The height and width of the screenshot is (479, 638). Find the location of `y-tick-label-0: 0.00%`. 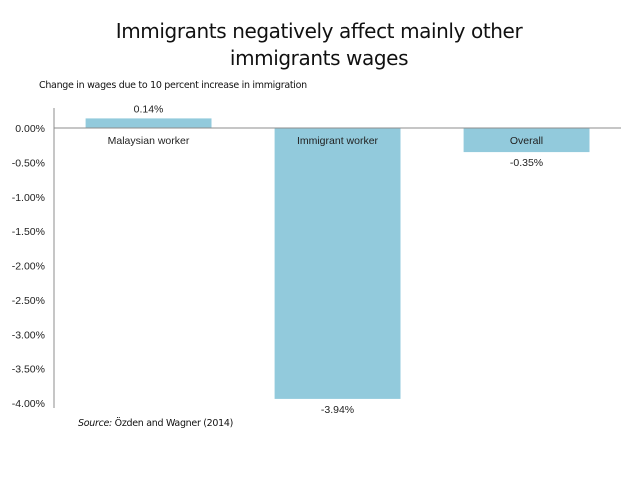

y-tick-label-0: 0.00% is located at coordinates (30, 129).